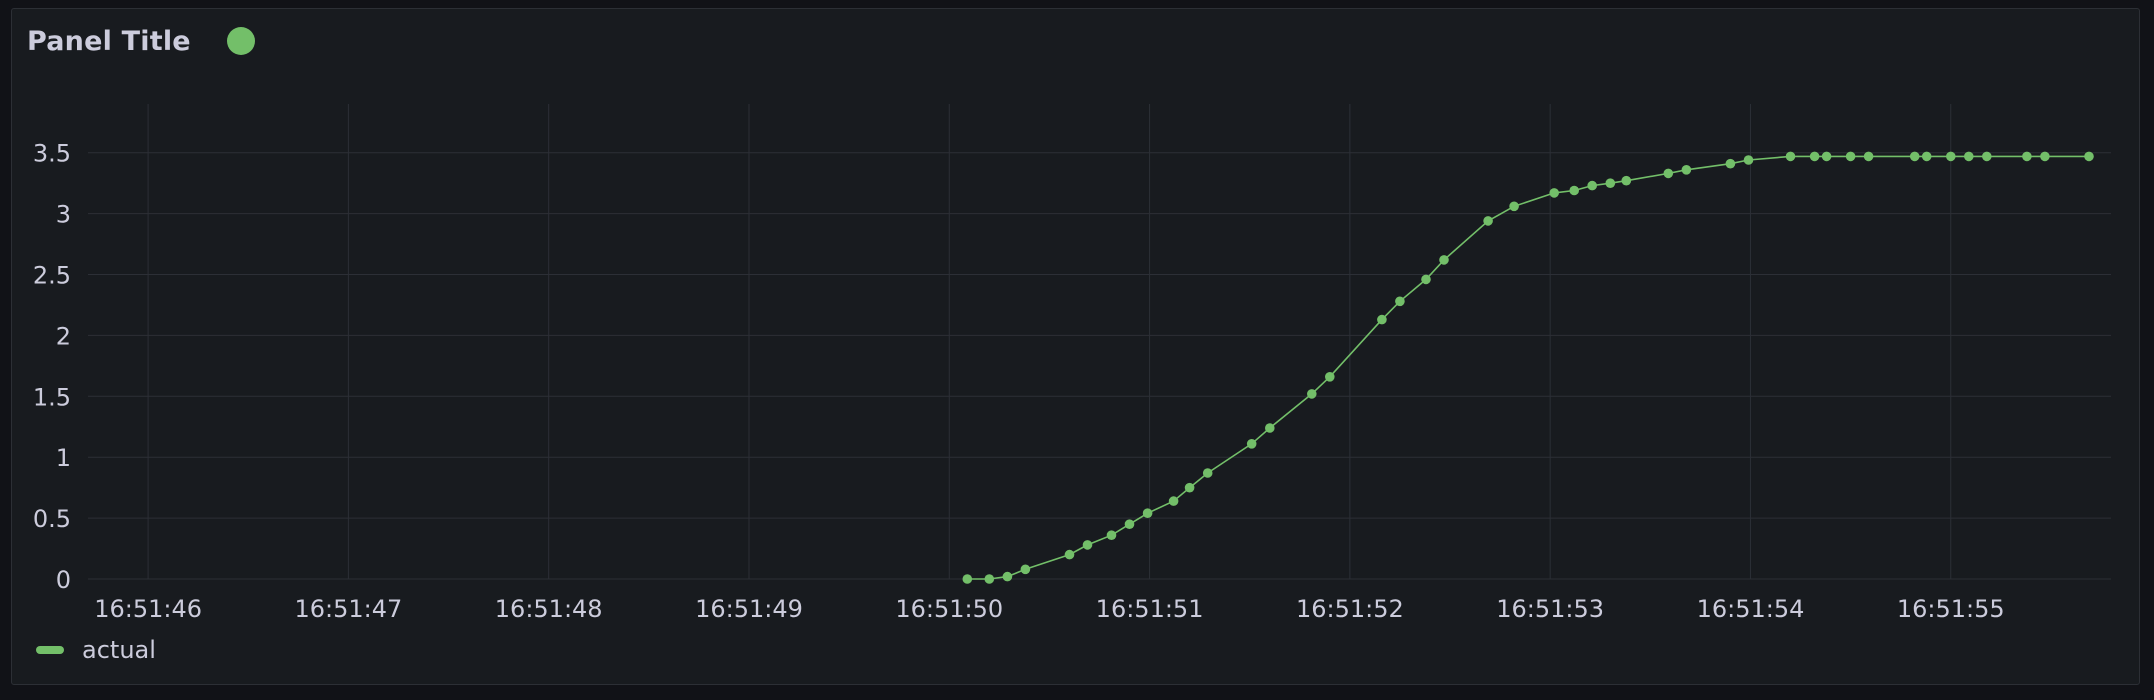 Image resolution: width=2154 pixels, height=700 pixels. I want to click on x-tick-label: 16:51:53, so click(1550, 609).